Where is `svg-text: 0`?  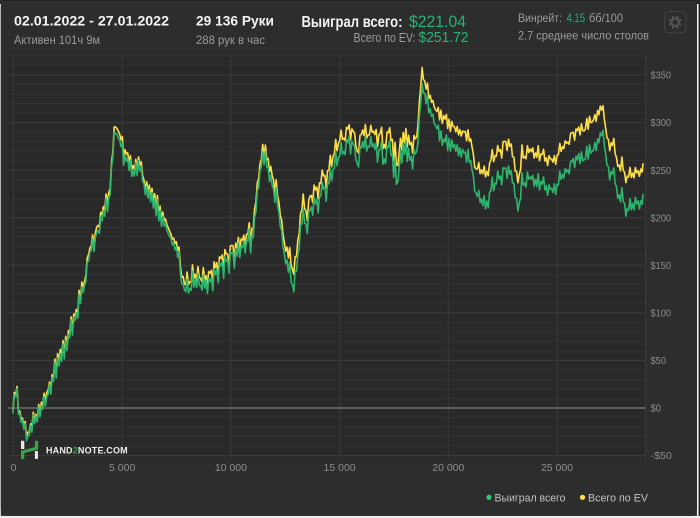 svg-text: 0 is located at coordinates (14, 468).